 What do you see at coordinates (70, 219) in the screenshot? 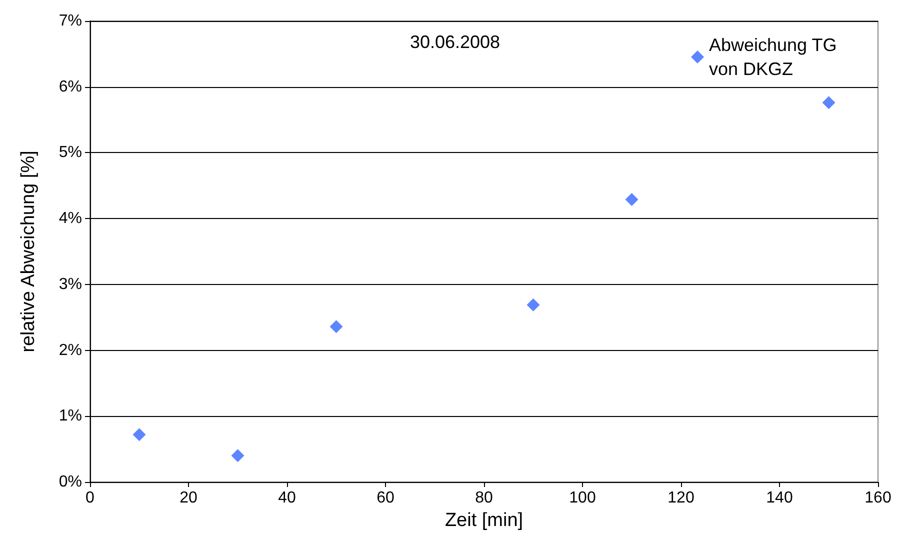
I see `y-tick-label: 4%` at bounding box center [70, 219].